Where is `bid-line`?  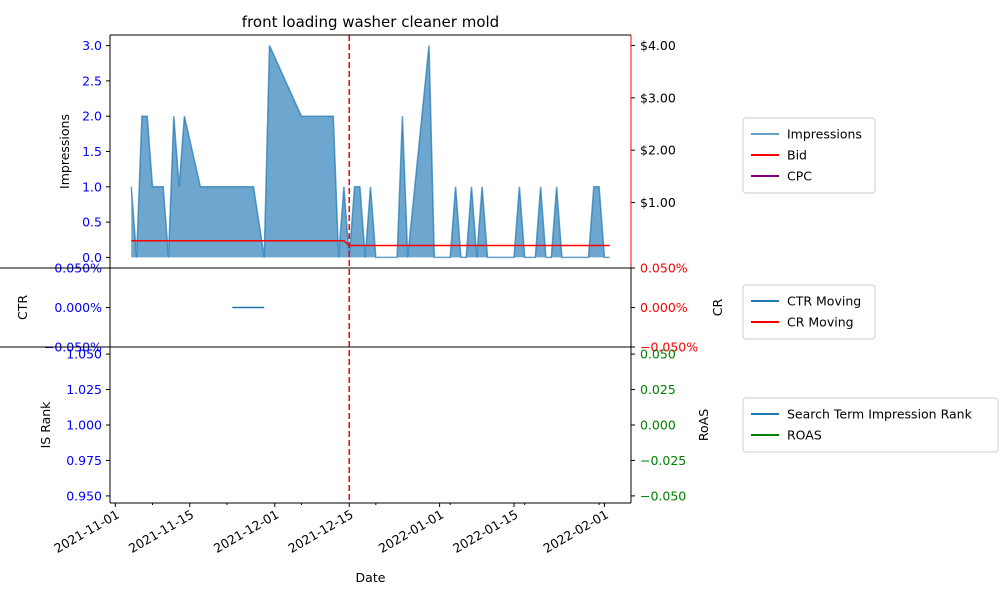 bid-line is located at coordinates (370, 243).